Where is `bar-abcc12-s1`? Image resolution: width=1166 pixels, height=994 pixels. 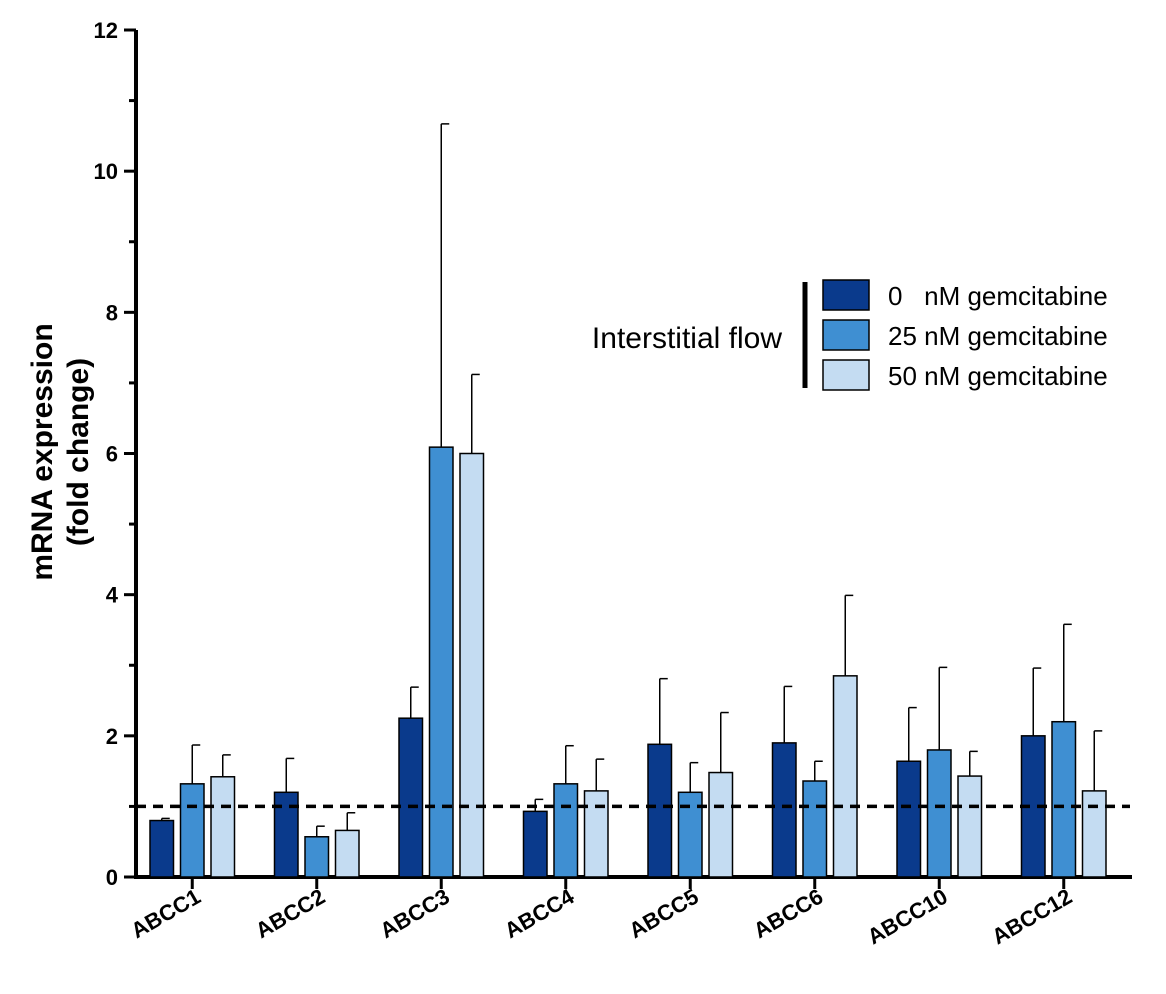 bar-abcc12-s1 is located at coordinates (1064, 799).